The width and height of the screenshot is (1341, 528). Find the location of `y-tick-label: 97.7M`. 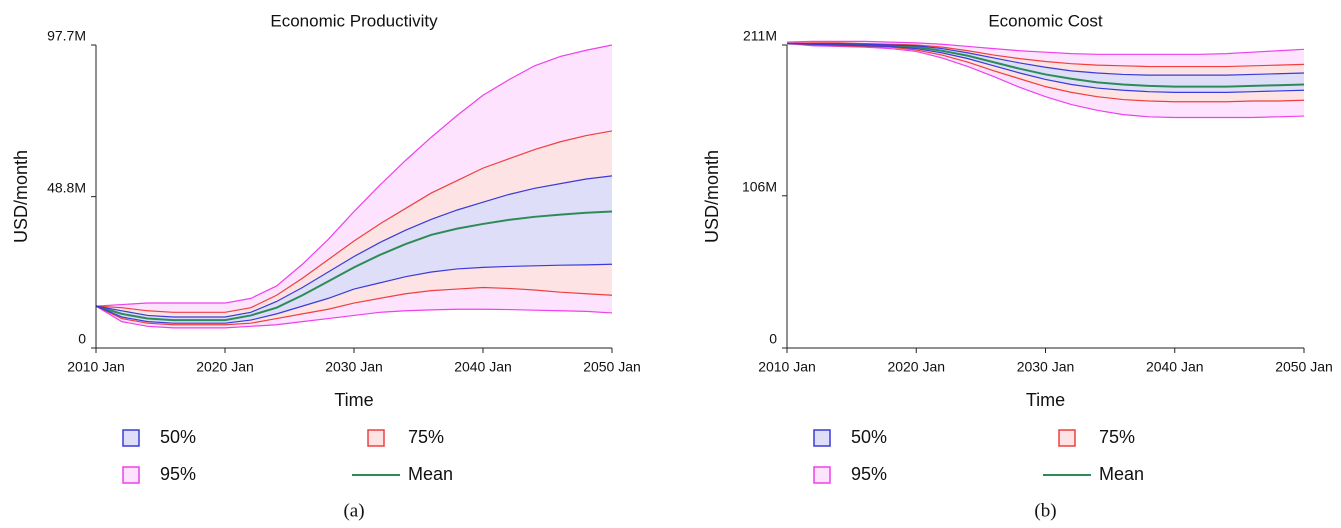

y-tick-label: 97.7M is located at coordinates (66, 36).